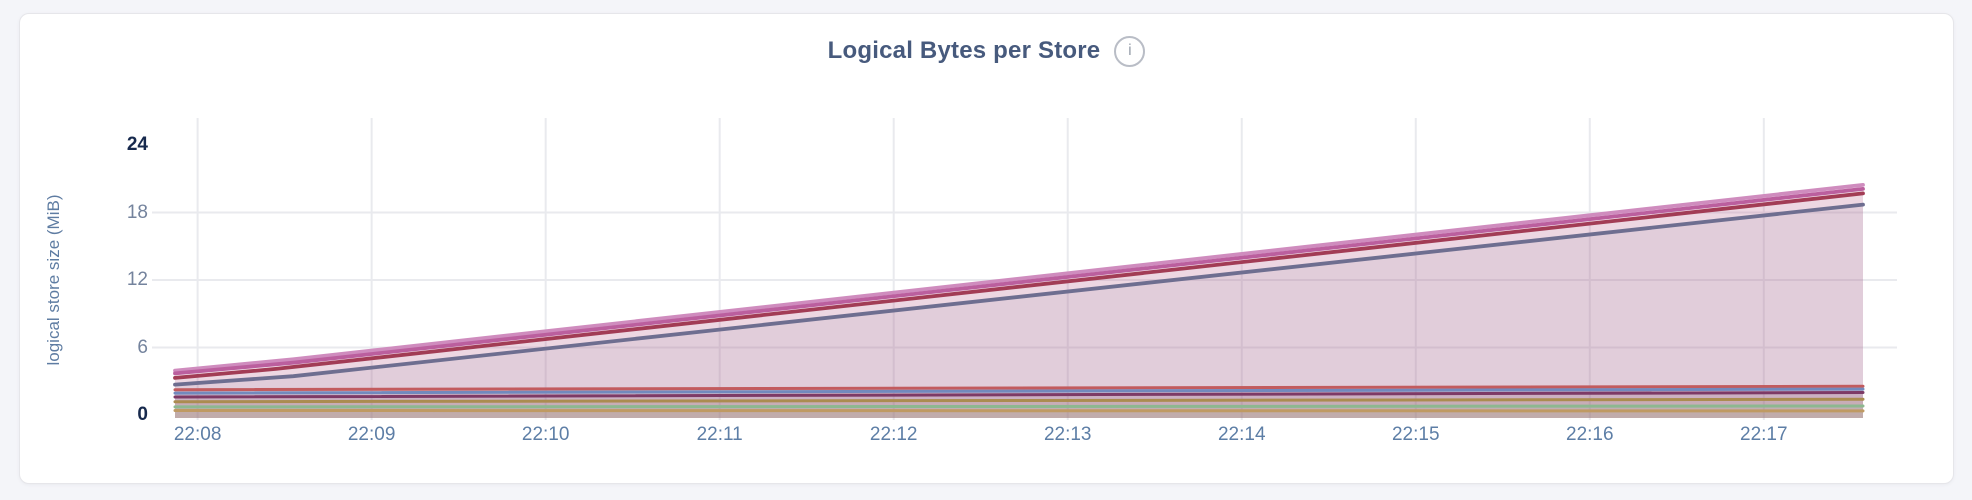 The height and width of the screenshot is (500, 1972). Describe the element at coordinates (53, 280) in the screenshot. I see `y-axis-title: logical store size (MiB)` at that location.